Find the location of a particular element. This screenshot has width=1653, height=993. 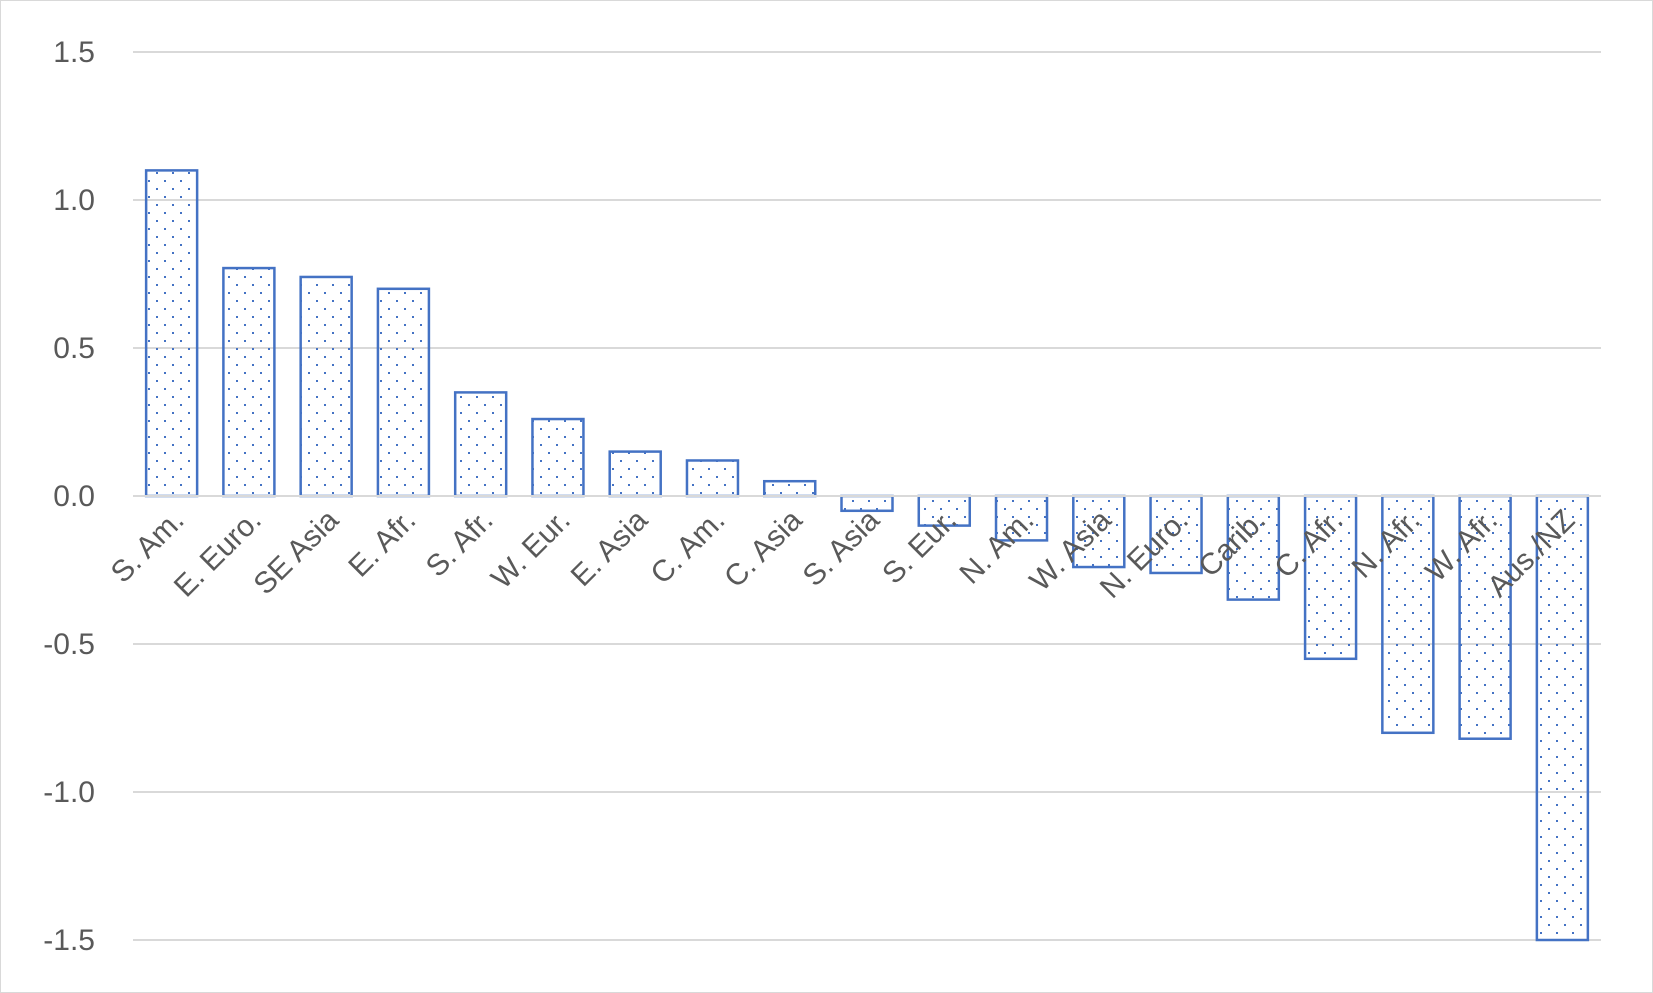

category-label: C. Am. is located at coordinates (687, 547).